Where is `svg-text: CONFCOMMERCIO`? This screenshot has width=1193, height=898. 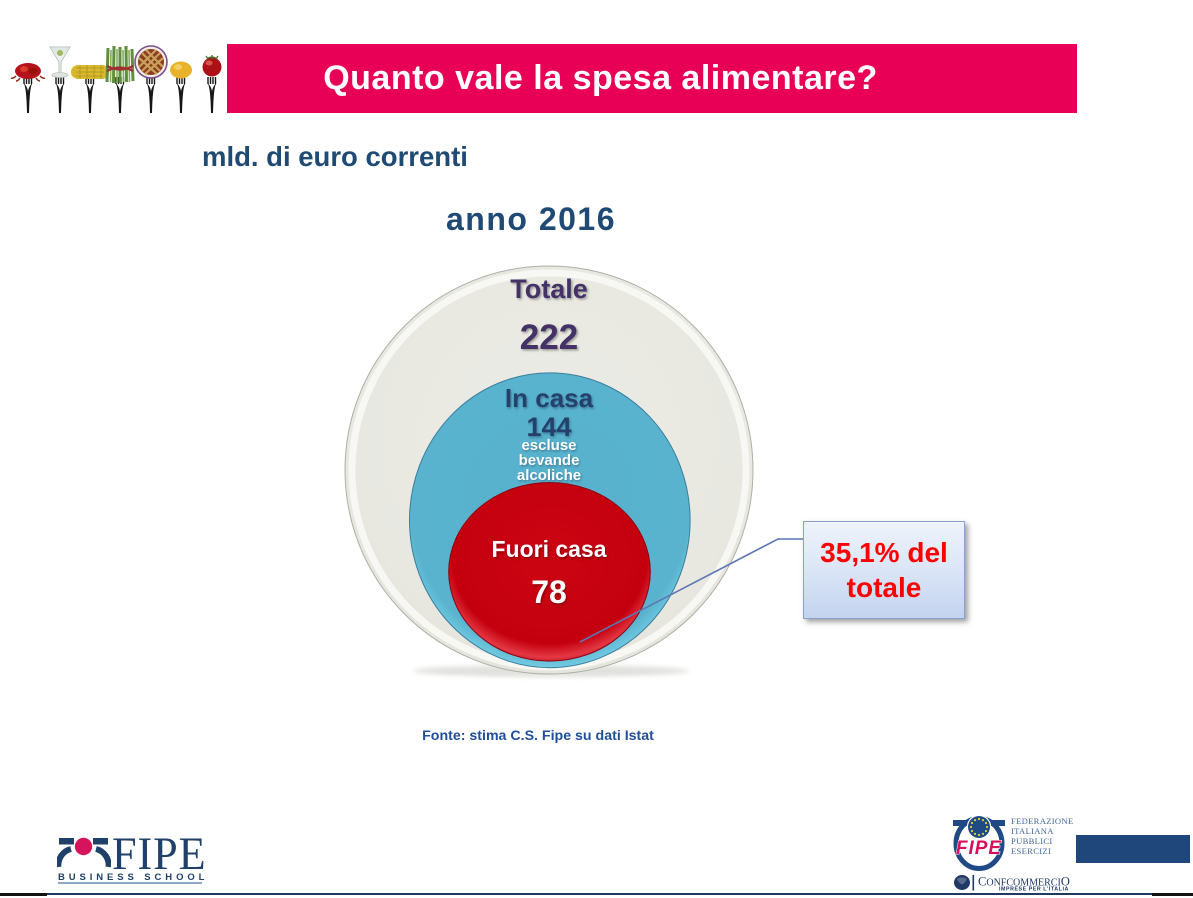 svg-text: CONFCOMMERCIO is located at coordinates (1024, 882).